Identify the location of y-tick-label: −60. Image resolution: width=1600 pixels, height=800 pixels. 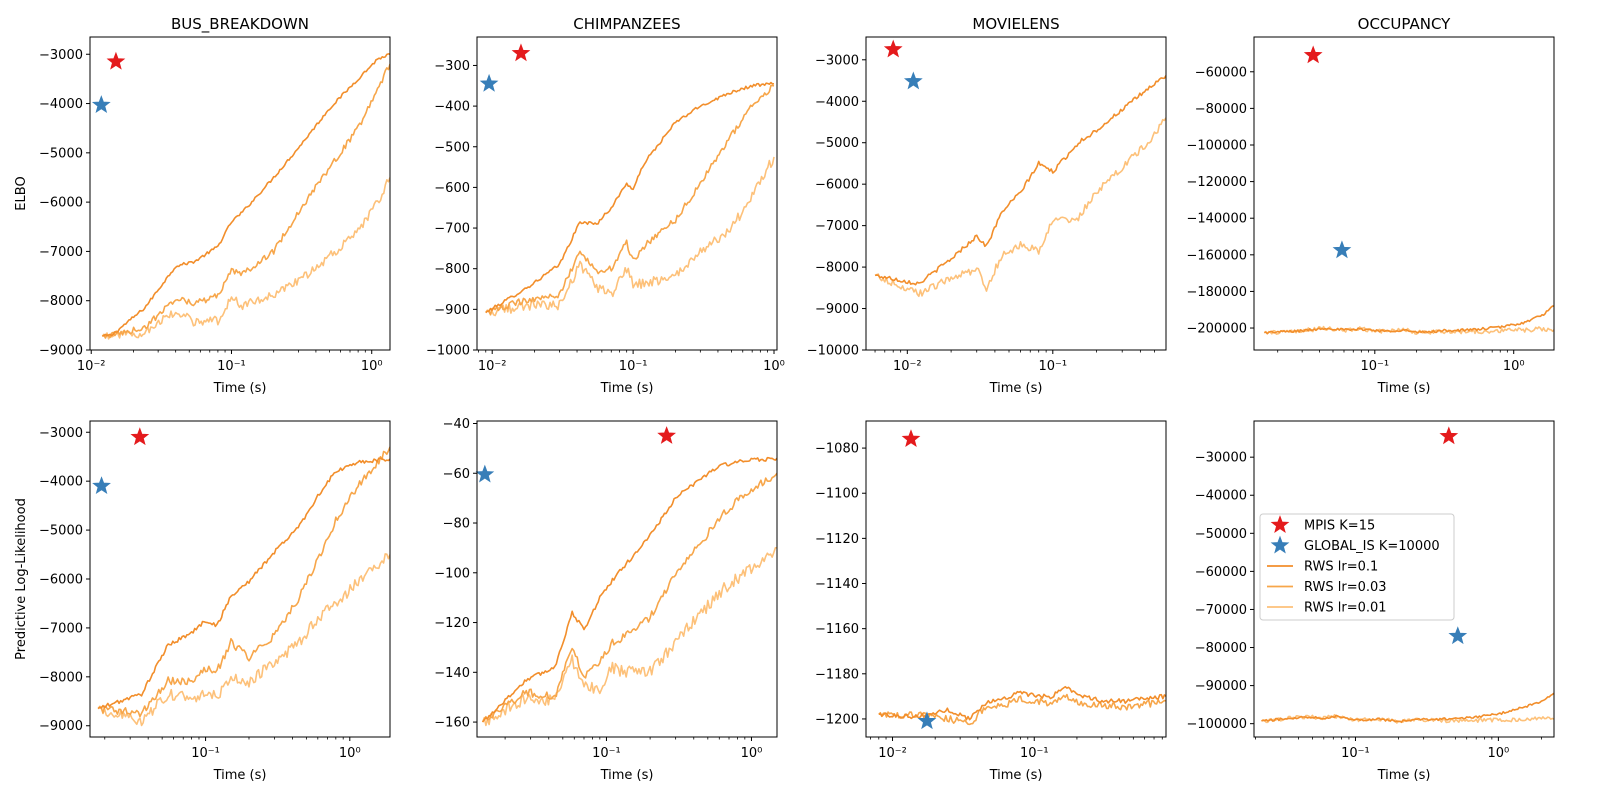
(456, 474).